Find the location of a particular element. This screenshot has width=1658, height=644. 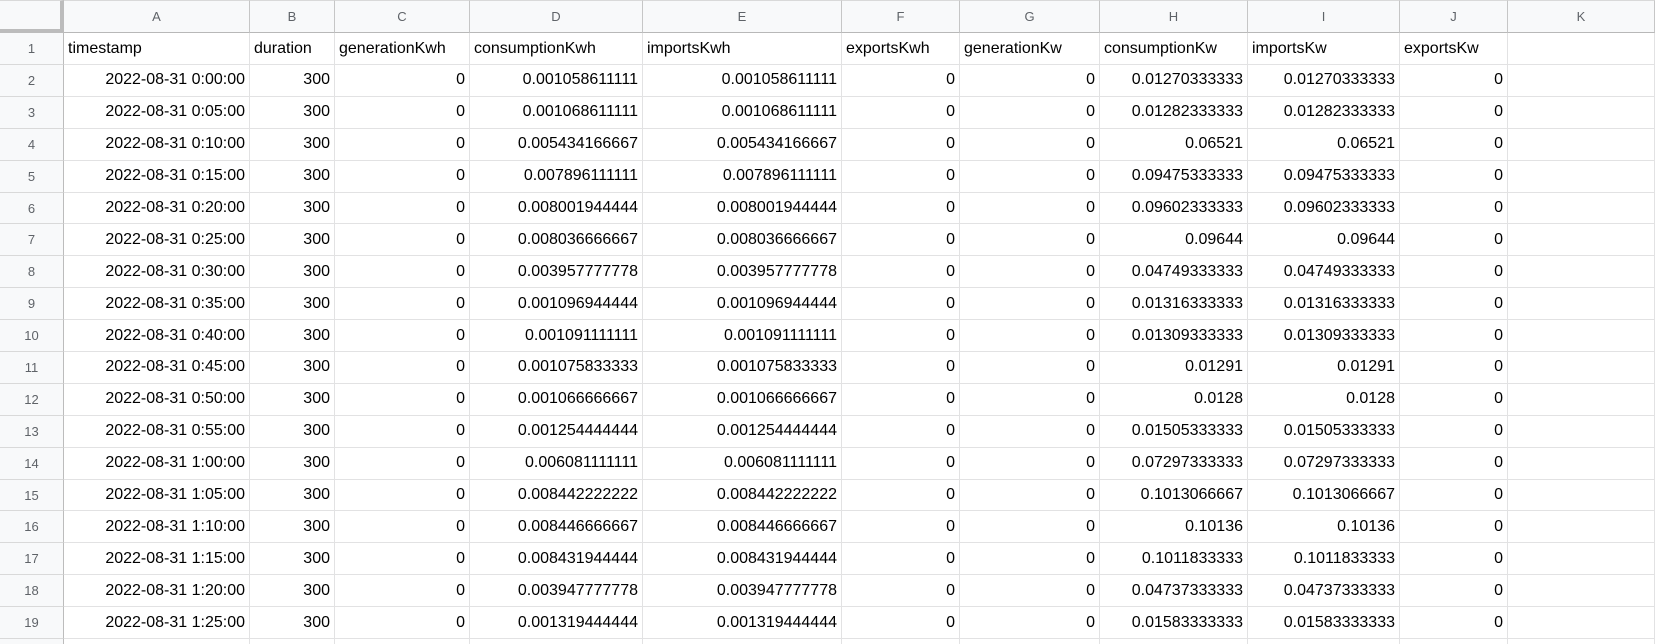

cell-a9: 2022-08-31 0:35:00 is located at coordinates (157, 304).